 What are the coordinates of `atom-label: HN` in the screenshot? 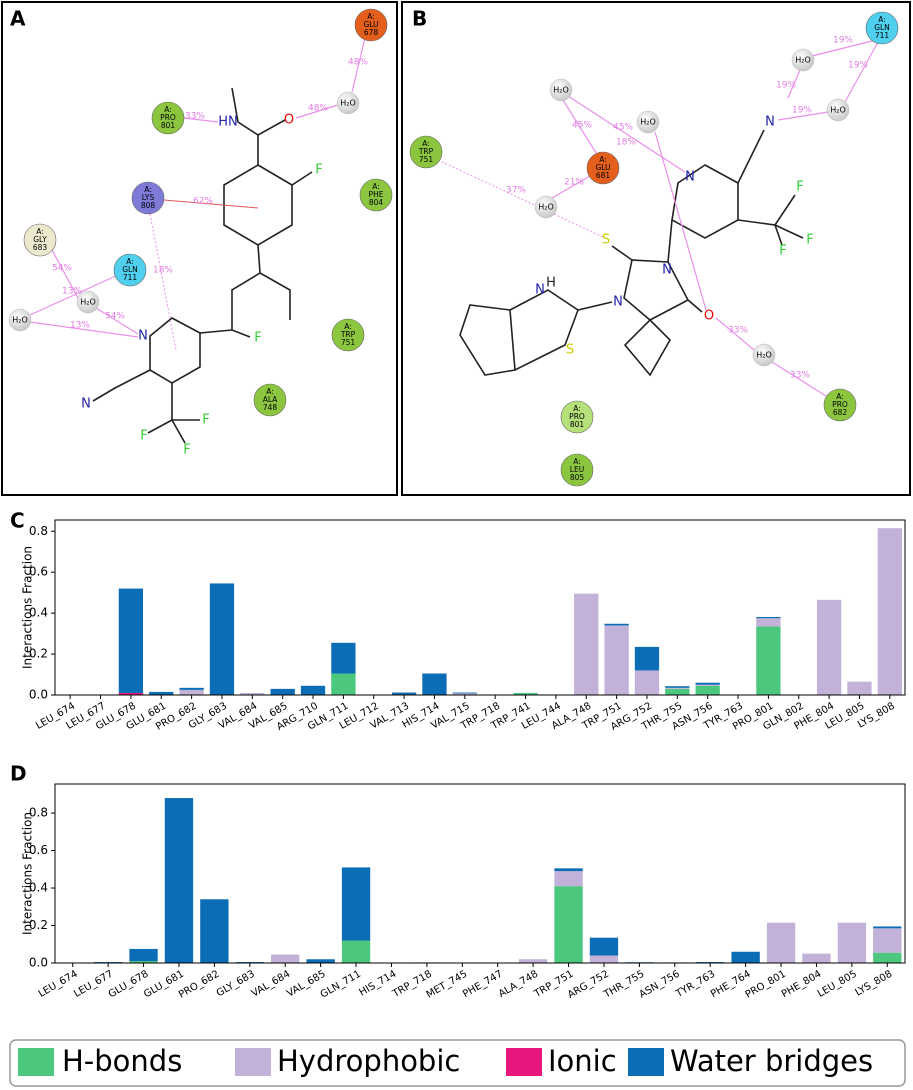 It's located at (228, 122).